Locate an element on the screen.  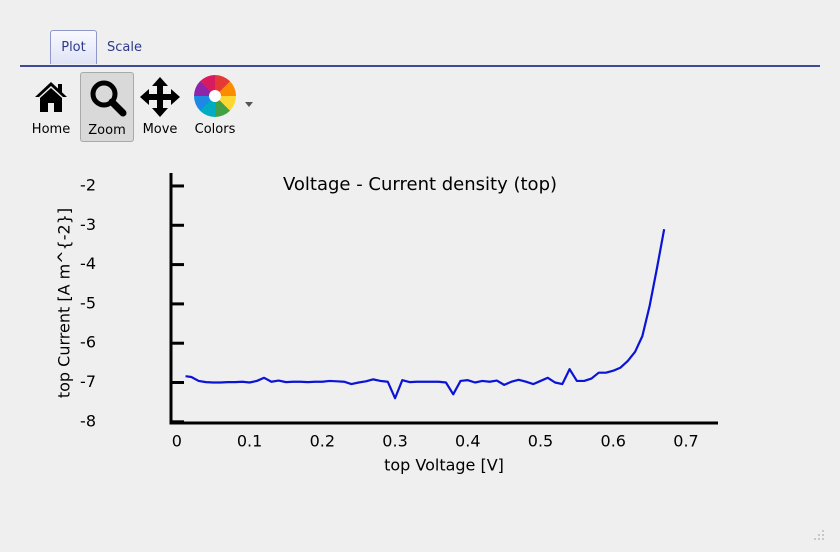
tab: Plot is located at coordinates (73, 47).